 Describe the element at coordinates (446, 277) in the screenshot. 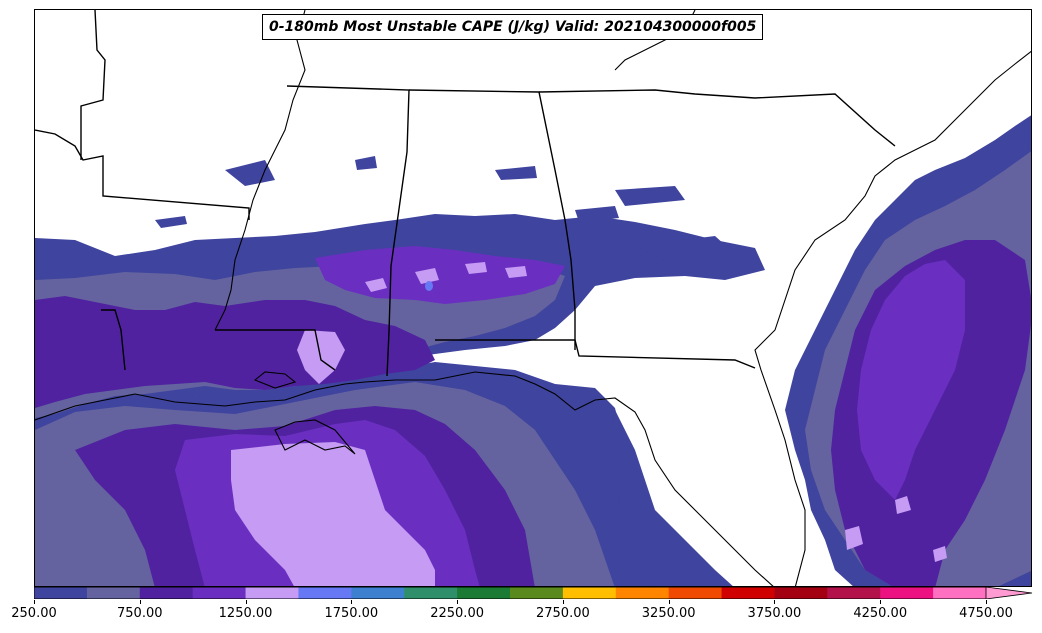

I see `cape-1250-spots-north` at that location.